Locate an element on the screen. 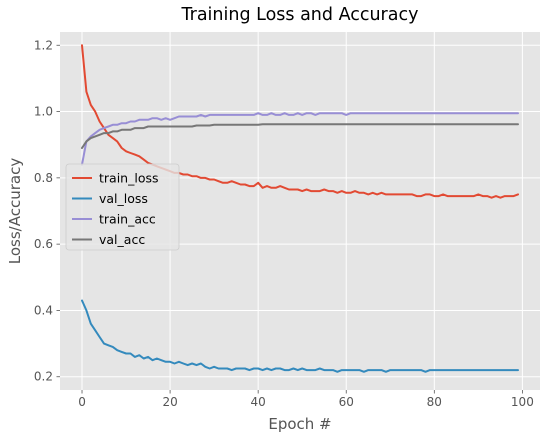 This screenshot has height=438, width=550. x-tick-label: 60 is located at coordinates (346, 402).